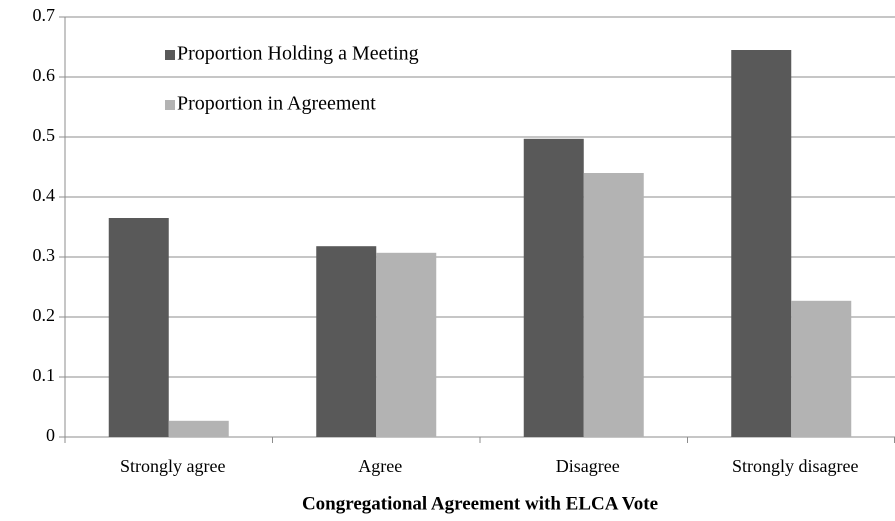 This screenshot has height=521, width=895. I want to click on x-tick-label: Strongly disagree, so click(795, 466).